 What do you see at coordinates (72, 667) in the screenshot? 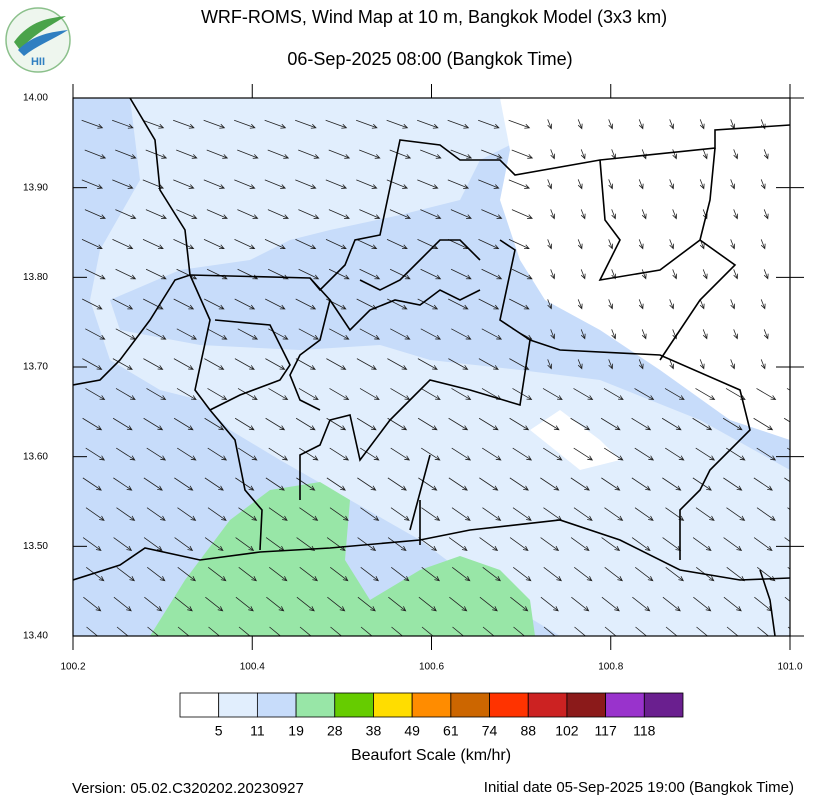
I see `x-tick-label: 100.2` at bounding box center [72, 667].